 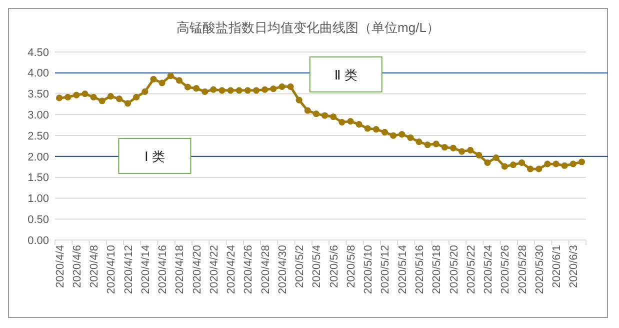 I want to click on x-tick-label: 2020/5/12, so click(x=386, y=269).